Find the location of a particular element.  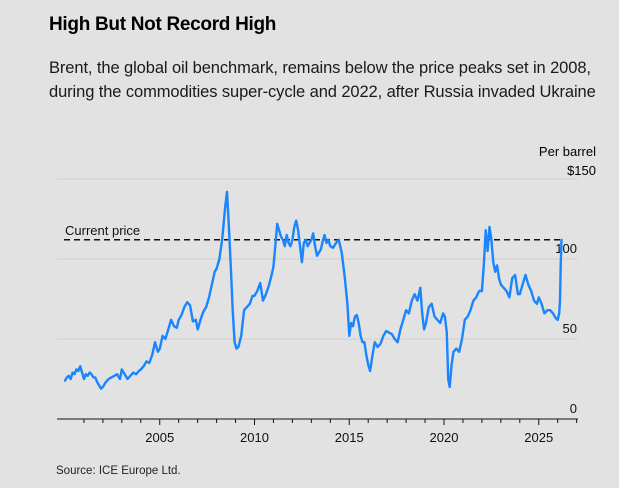

x-tick-label-2005: 2005 is located at coordinates (159, 437).